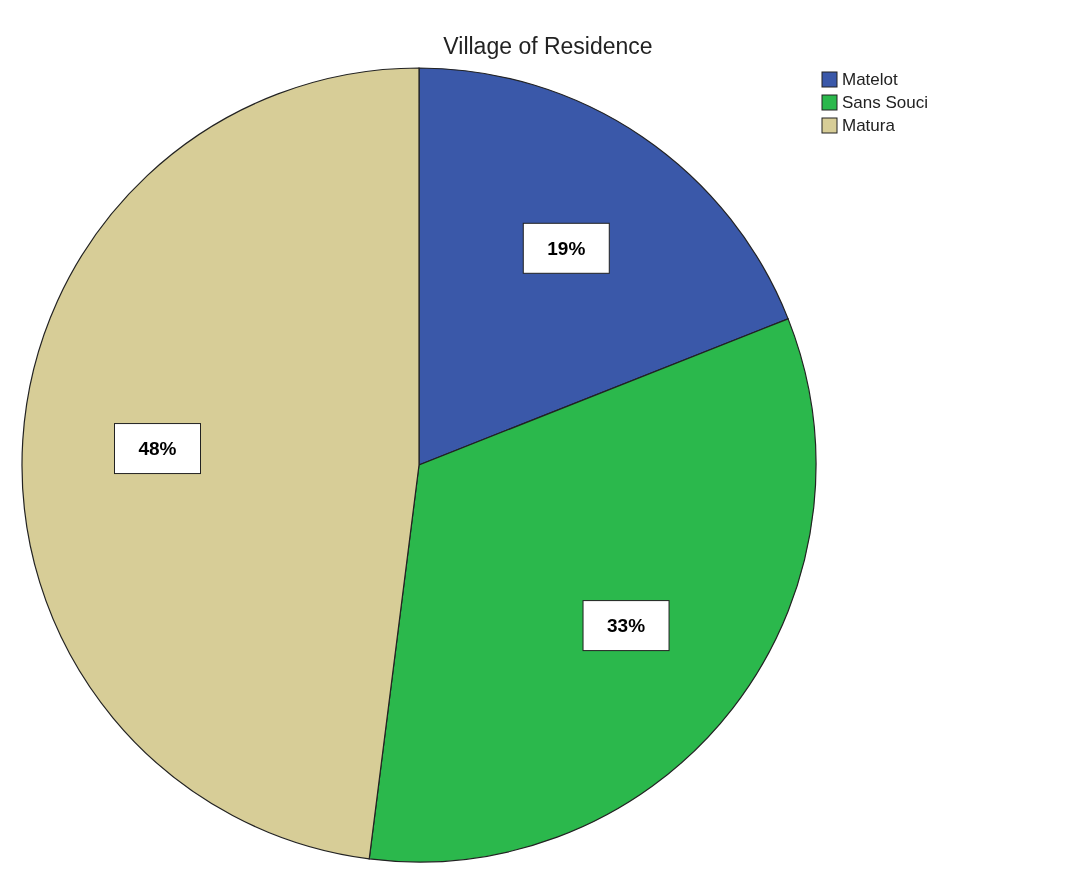  I want to click on data-label: 48%, so click(157, 449).